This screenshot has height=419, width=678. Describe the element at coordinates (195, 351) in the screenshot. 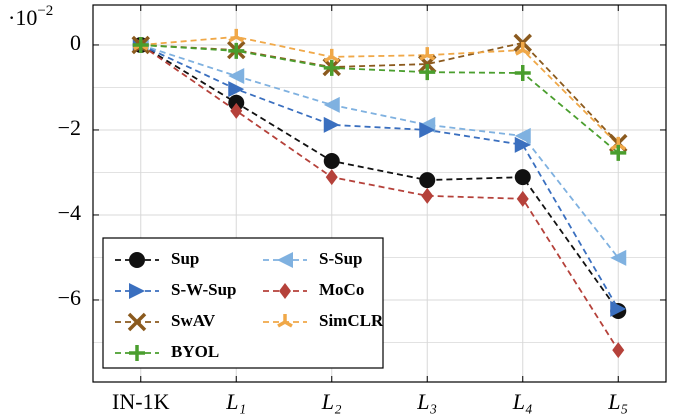

I see `legend-label: BYOL` at that location.